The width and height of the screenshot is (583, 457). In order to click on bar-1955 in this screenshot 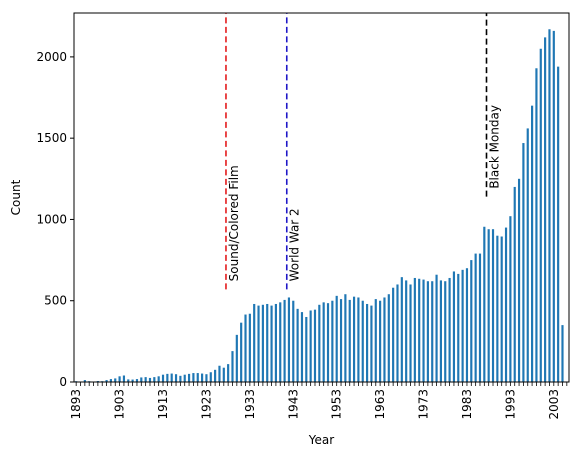, I will do `click(345, 338)`.